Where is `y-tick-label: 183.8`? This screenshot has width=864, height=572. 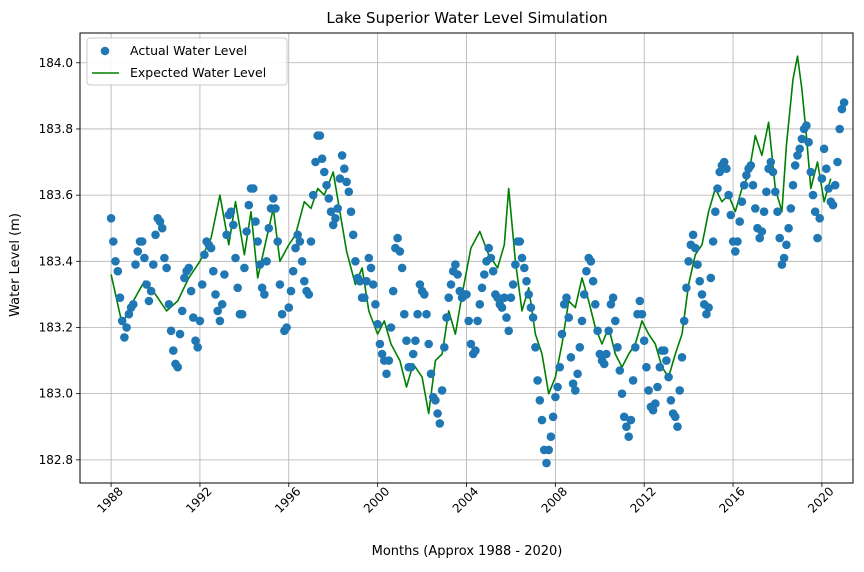
y-tick-label: 183.8 is located at coordinates (56, 129).